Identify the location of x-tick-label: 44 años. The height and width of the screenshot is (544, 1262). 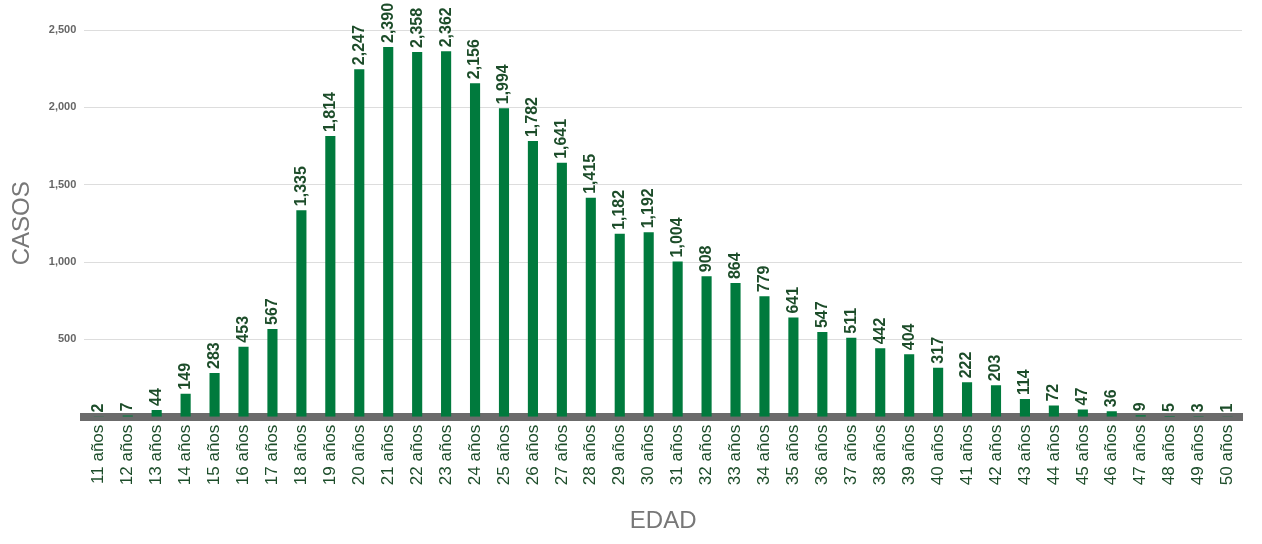
(1053, 455).